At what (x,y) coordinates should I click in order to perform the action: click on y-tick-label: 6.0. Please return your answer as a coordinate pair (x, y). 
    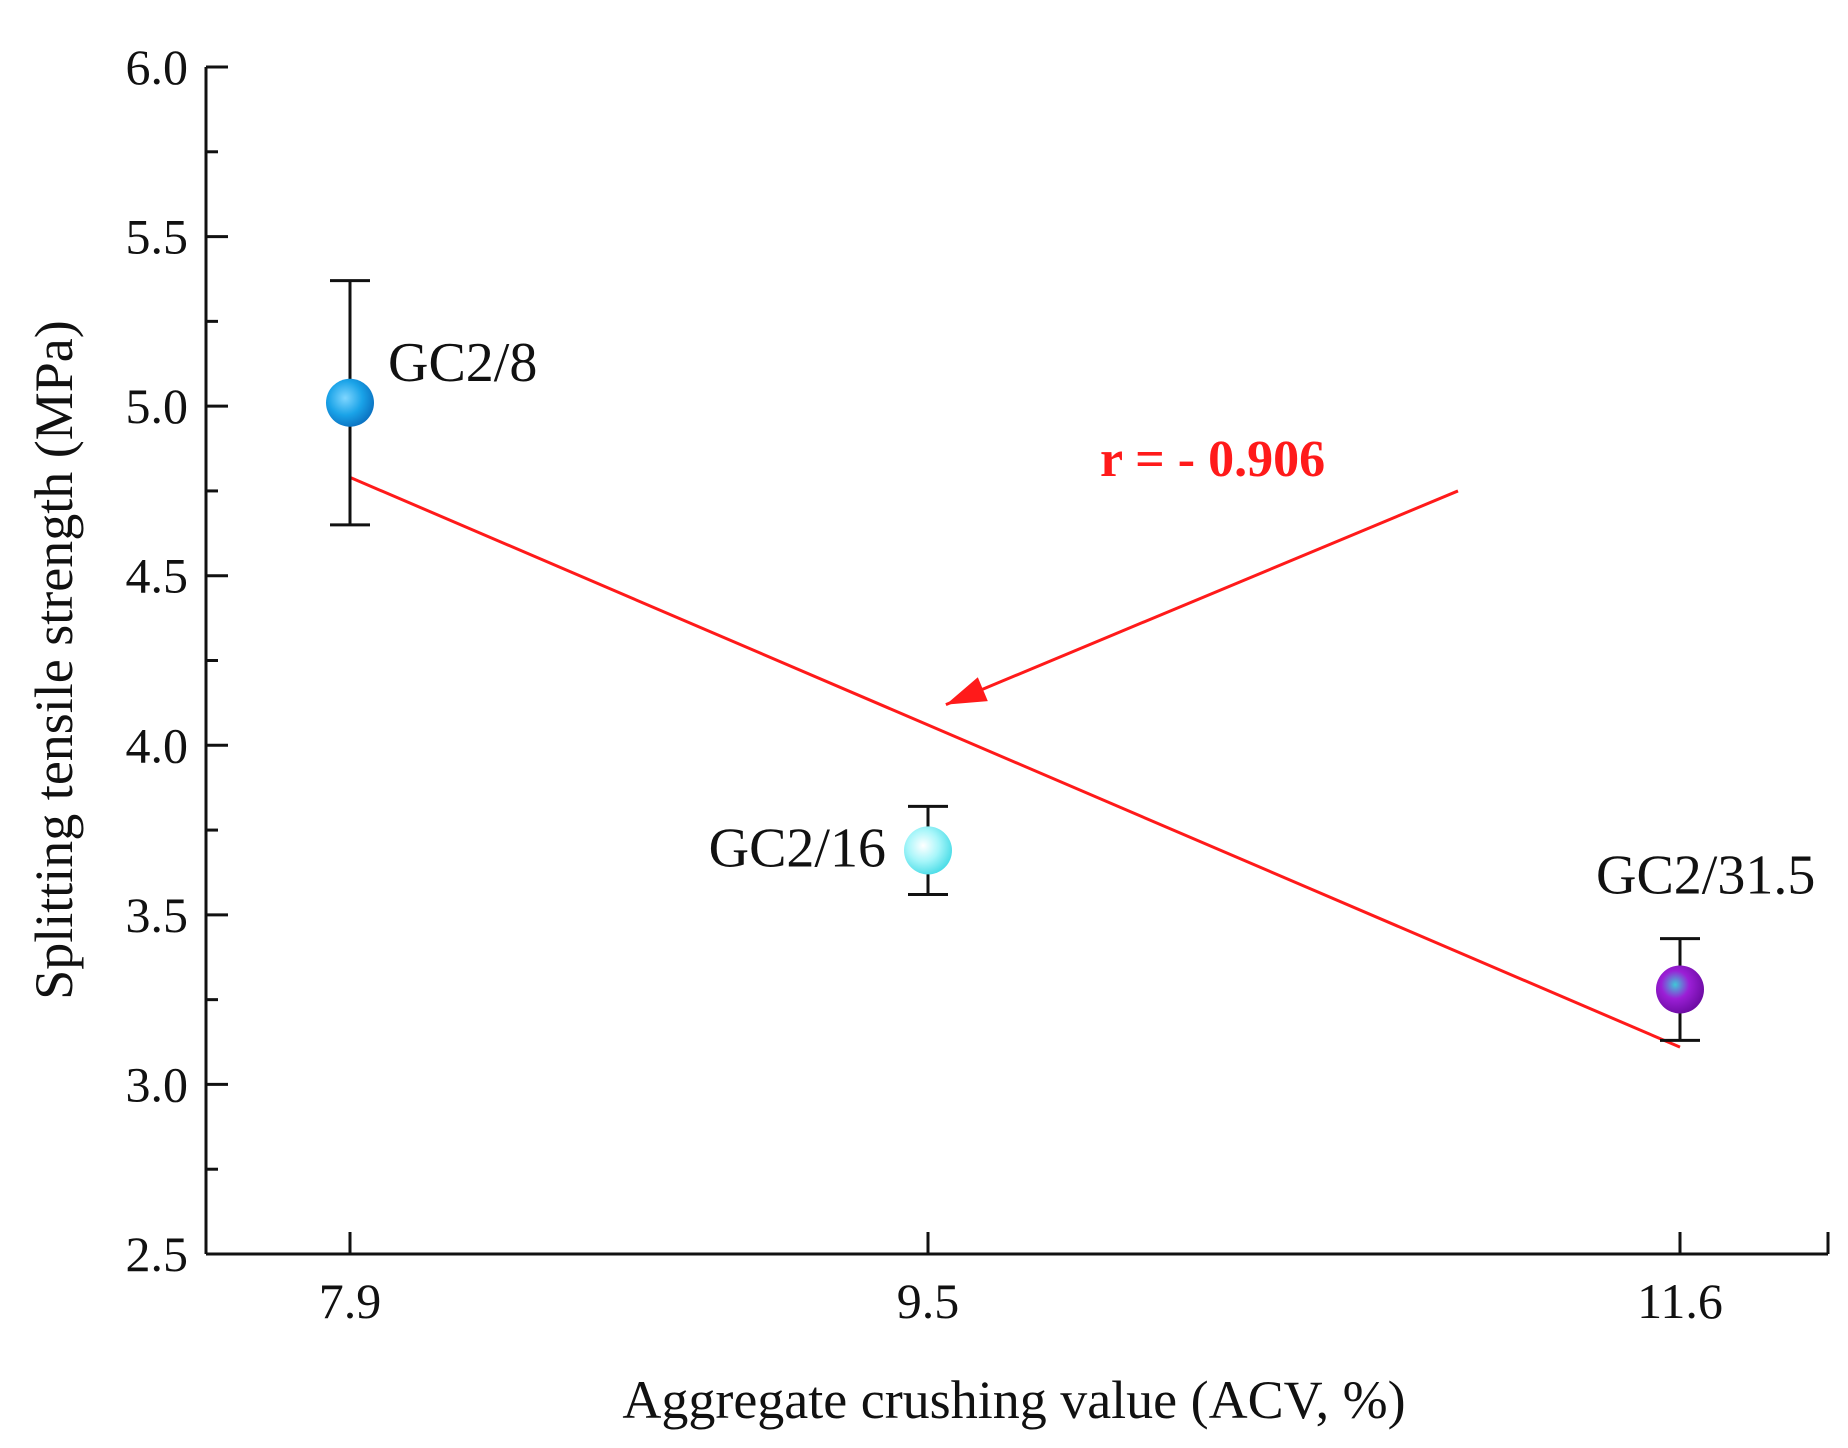
    Looking at the image, I should click on (157, 67).